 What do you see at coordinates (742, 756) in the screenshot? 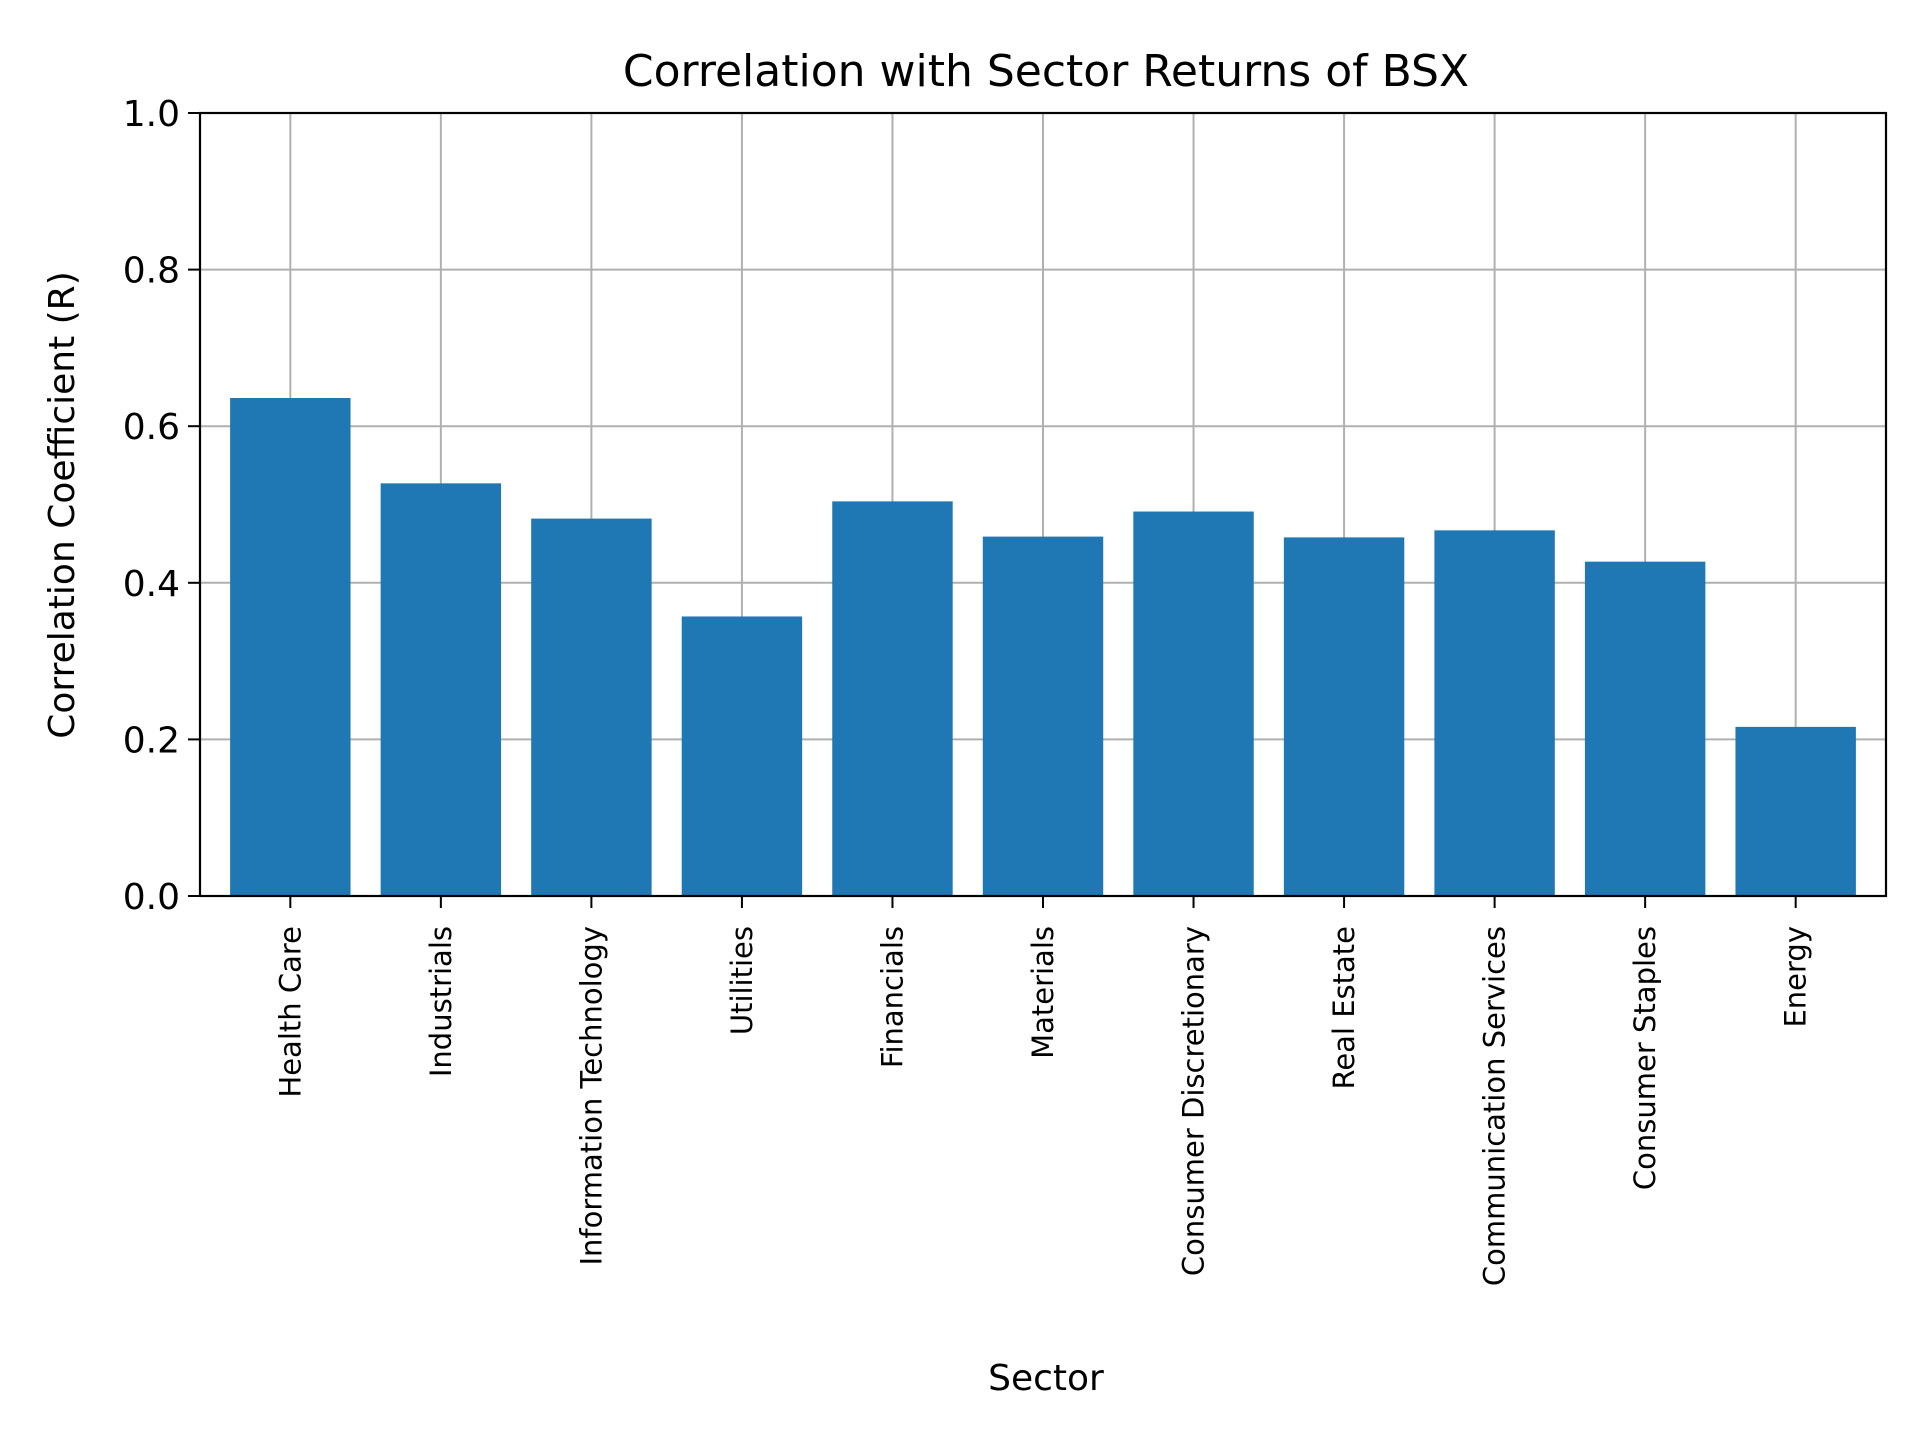
I see `bar-utilities` at bounding box center [742, 756].